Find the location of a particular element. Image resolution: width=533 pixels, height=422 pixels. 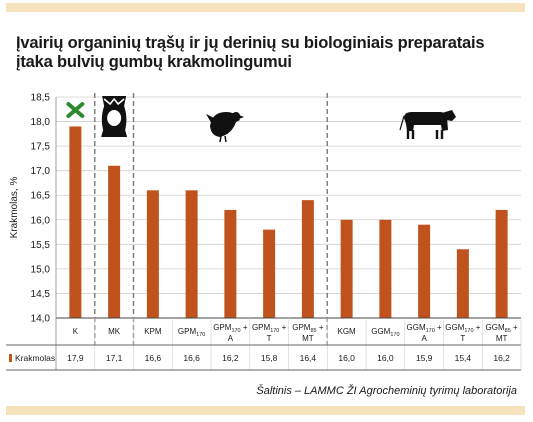

top-accent-band is located at coordinates (265, 7).